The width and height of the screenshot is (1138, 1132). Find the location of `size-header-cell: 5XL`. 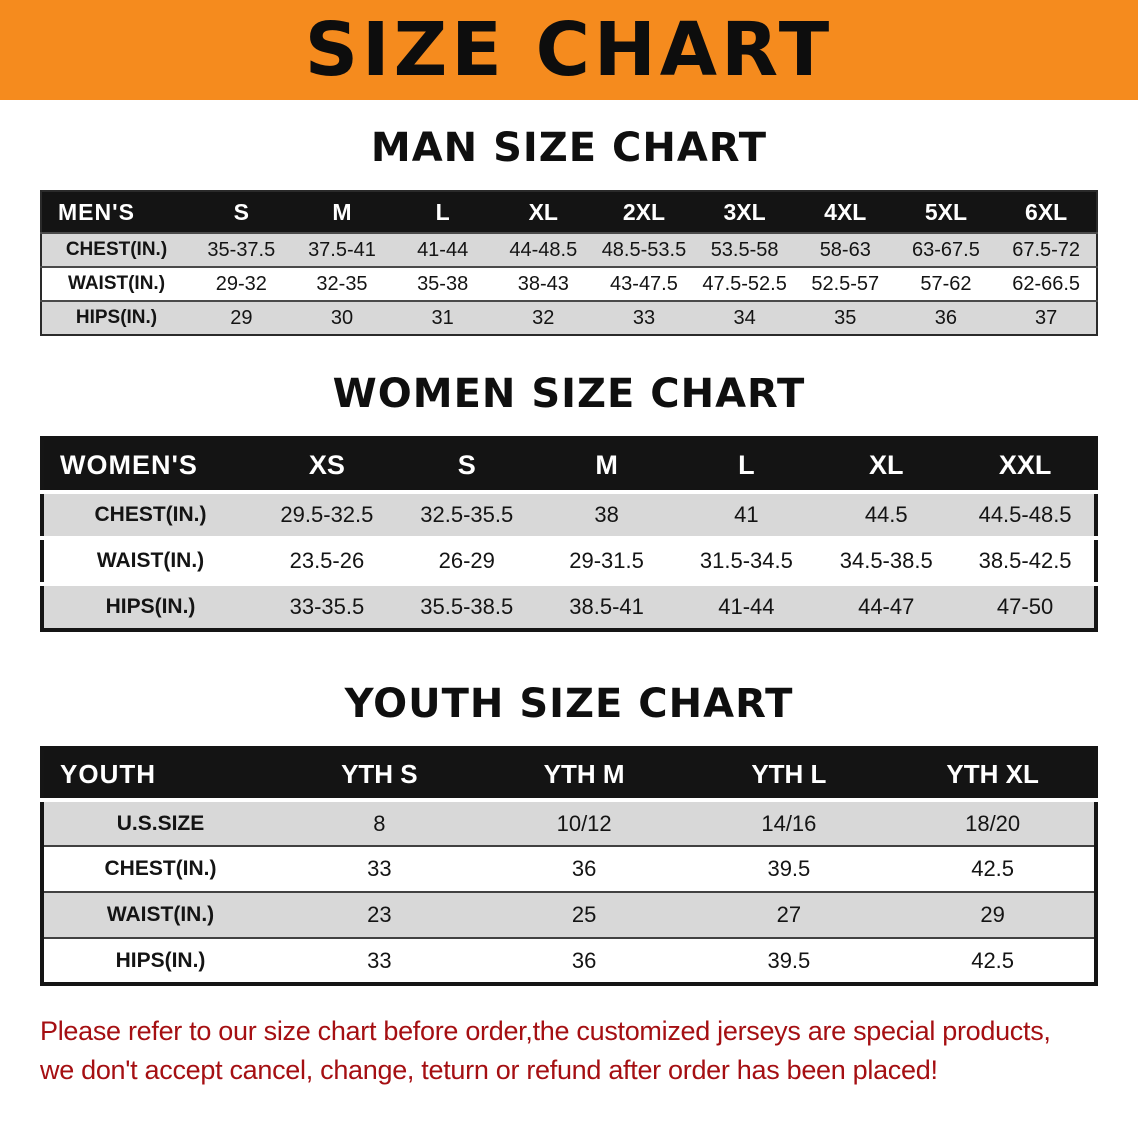

size-header-cell: 5XL is located at coordinates (946, 212).